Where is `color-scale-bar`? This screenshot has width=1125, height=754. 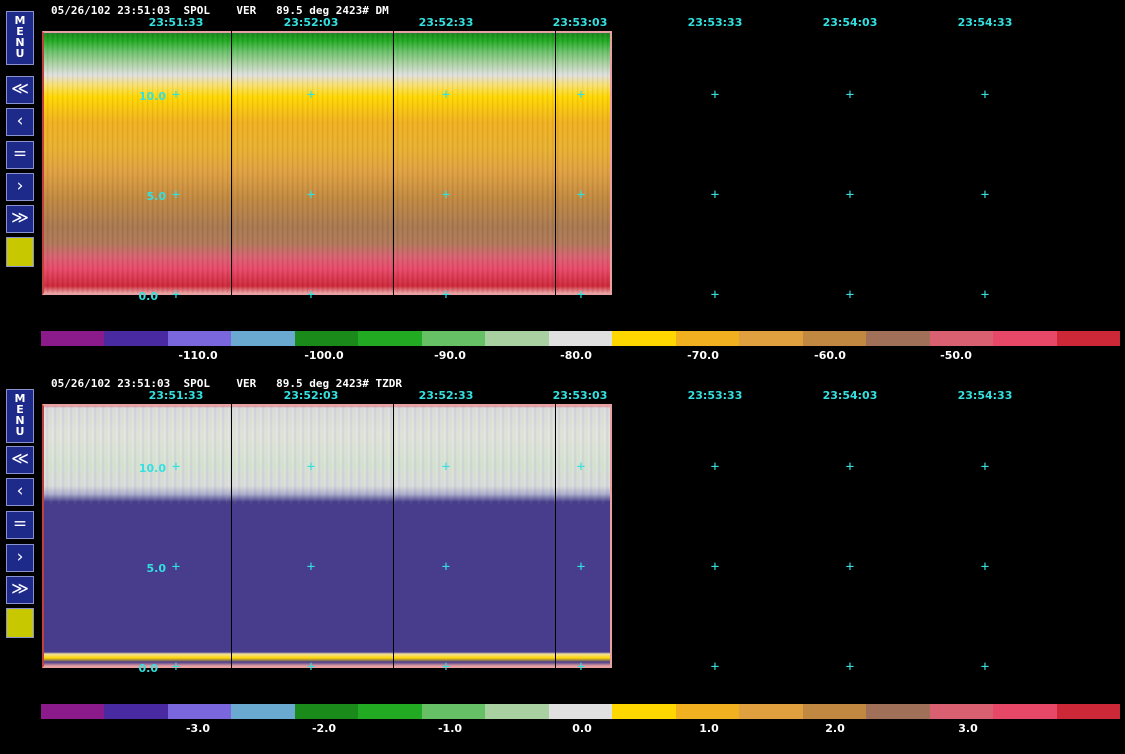
color-scale-bar is located at coordinates (580, 711).